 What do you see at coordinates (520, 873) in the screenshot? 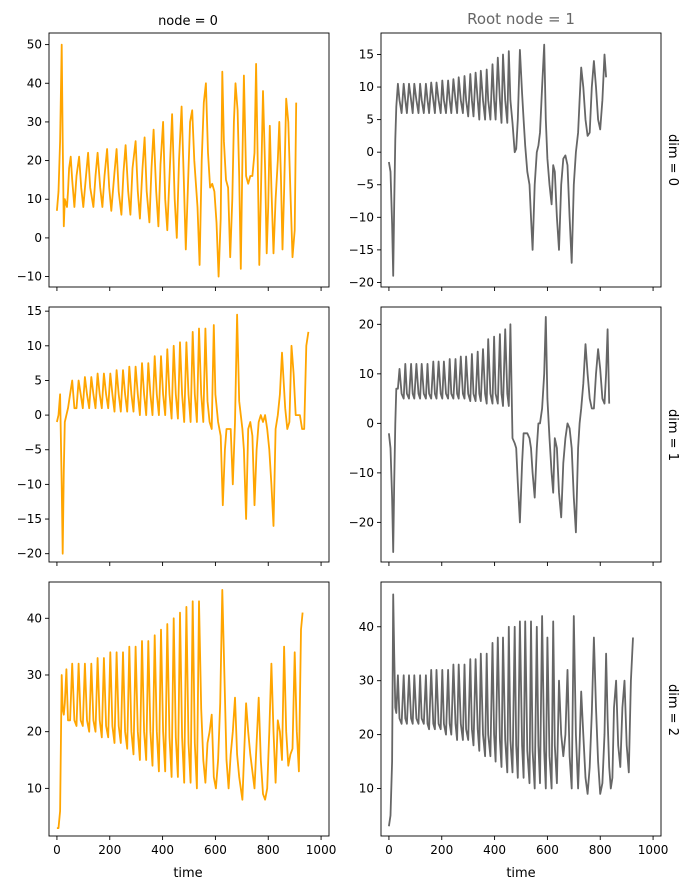
I see `x-axis-label-right: time` at bounding box center [520, 873].